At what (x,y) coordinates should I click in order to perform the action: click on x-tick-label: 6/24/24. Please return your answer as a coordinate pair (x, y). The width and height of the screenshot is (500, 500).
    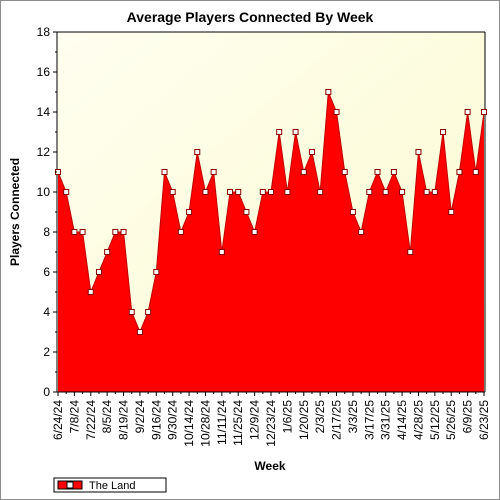
    Looking at the image, I should click on (58, 420).